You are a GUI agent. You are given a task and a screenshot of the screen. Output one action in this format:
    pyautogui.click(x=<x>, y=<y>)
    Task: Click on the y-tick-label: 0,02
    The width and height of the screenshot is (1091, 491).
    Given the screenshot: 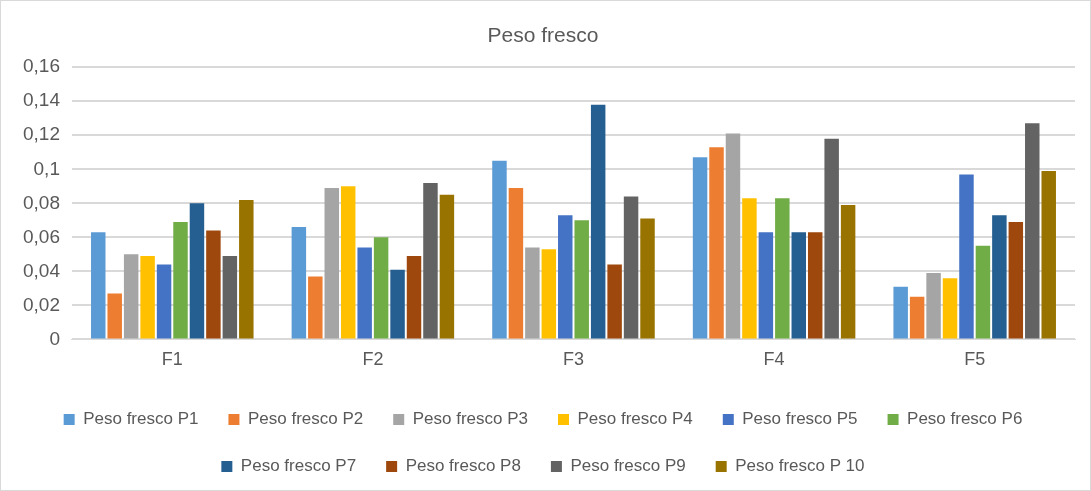 What is the action you would take?
    pyautogui.click(x=41, y=304)
    